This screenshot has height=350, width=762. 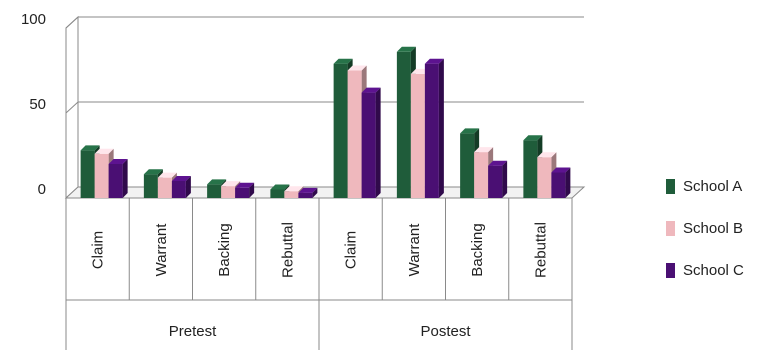 I want to click on legend-label-school-b: School B, so click(x=713, y=228).